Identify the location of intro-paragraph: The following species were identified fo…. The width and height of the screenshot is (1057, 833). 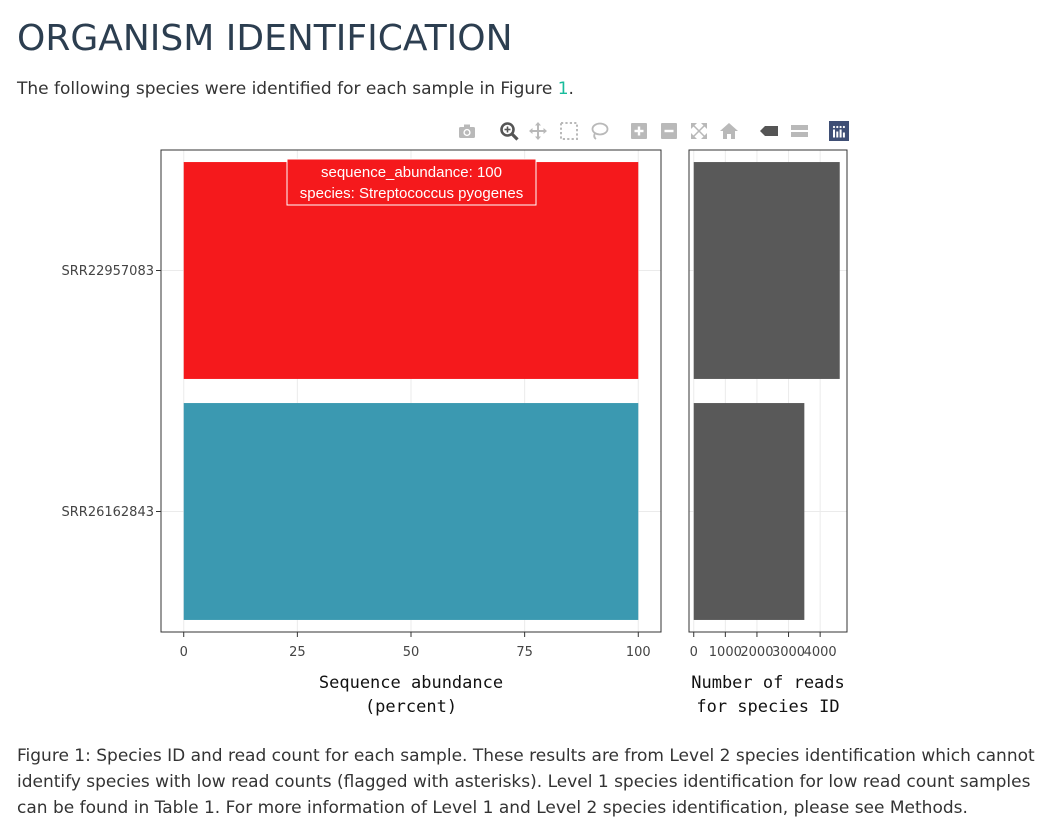
(295, 89).